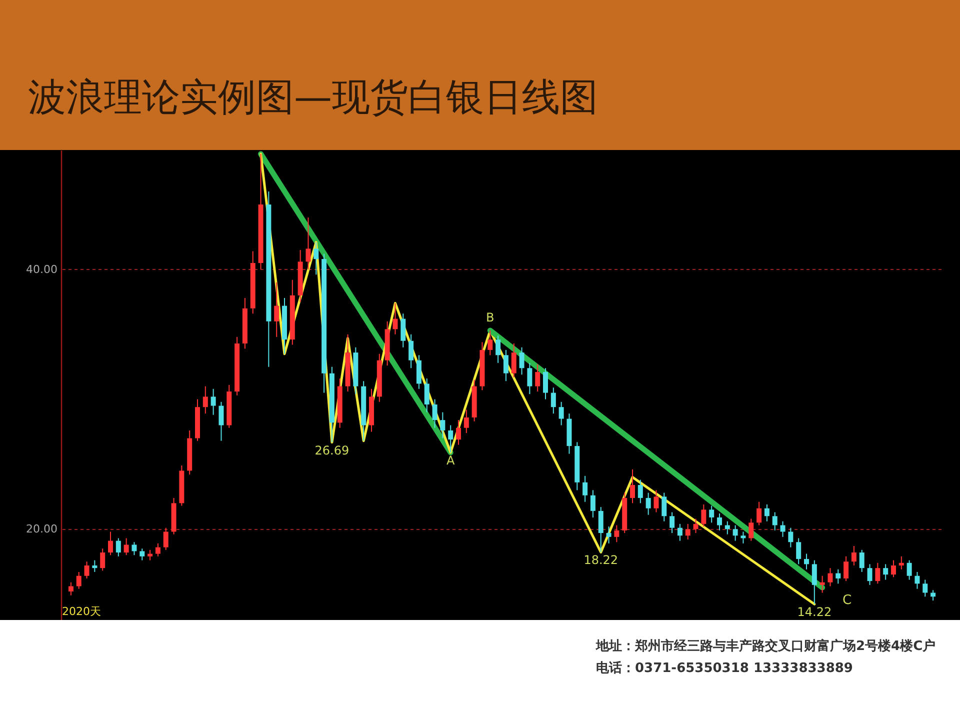  I want to click on annotation: 26.69, so click(332, 450).